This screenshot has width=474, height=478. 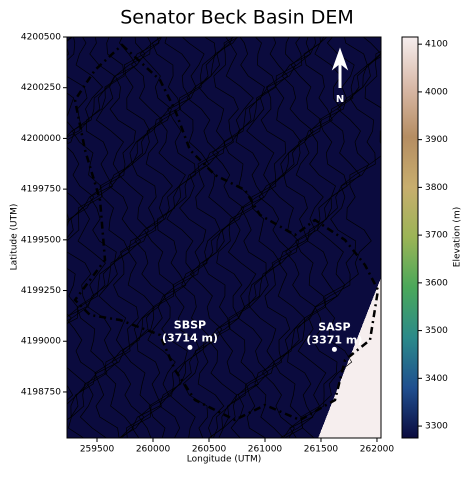 I want to click on x-tick-label: 260000, so click(x=153, y=450).